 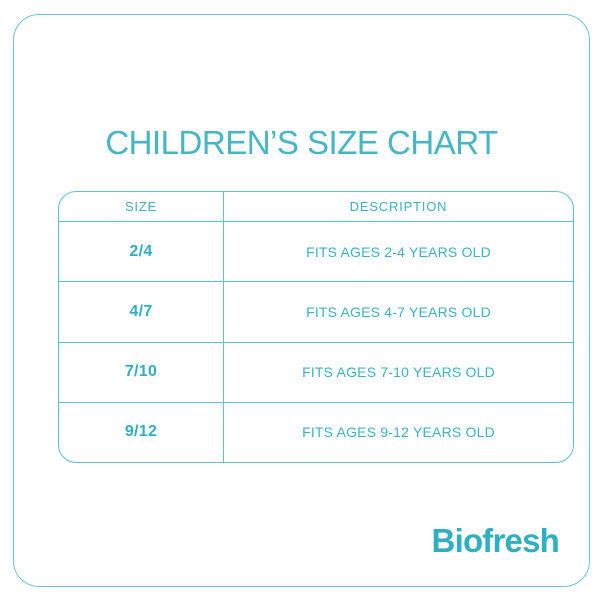 I want to click on column-header-description: DESCRIPTION, so click(x=398, y=206).